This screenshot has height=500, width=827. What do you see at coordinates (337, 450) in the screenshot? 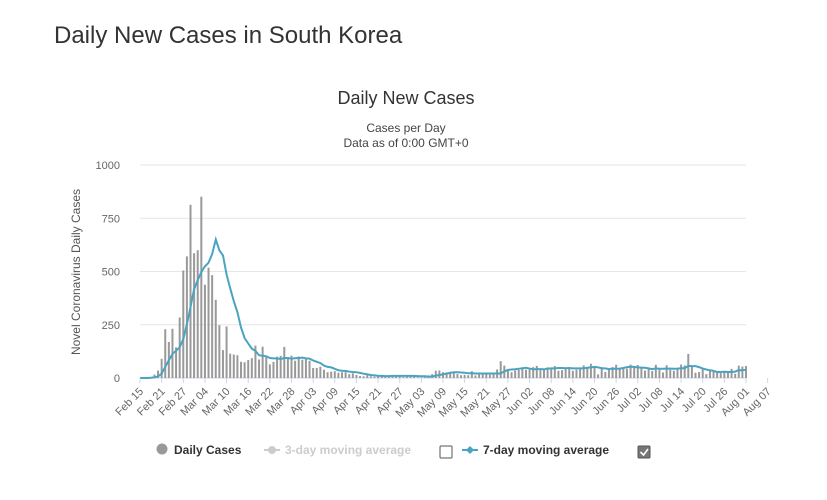
I see `legend-item-3-day-average: 3-day moving average` at bounding box center [337, 450].